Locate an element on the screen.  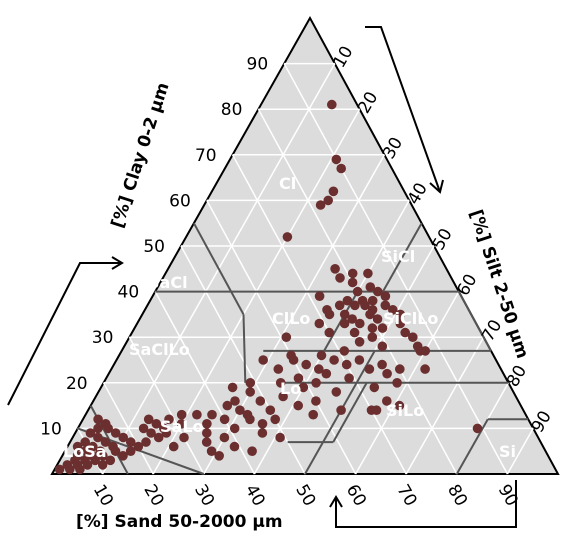
clay-tick-label: 40 is located at coordinates (129, 293).